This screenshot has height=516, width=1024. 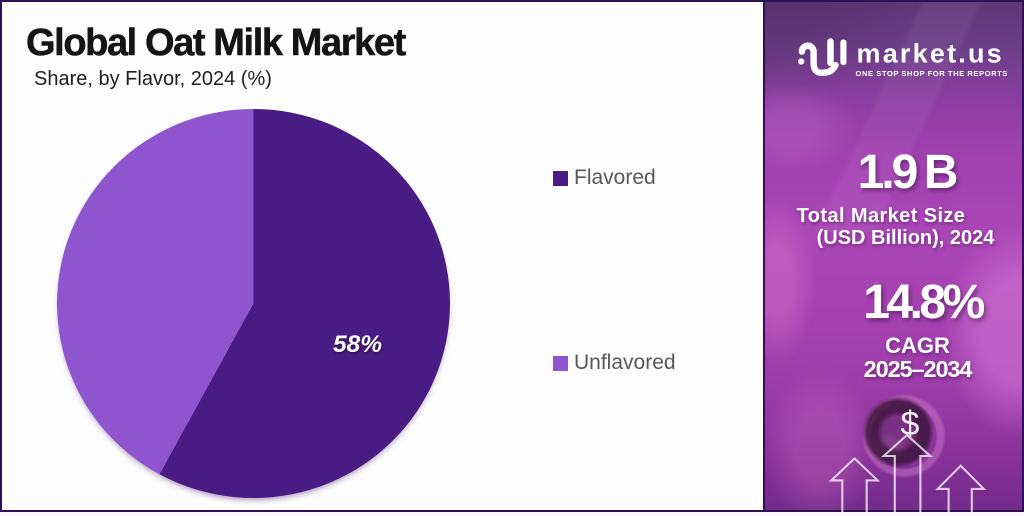 What do you see at coordinates (932, 73) in the screenshot?
I see `svg-text: ONE STOP SHOP FOR THE REPORTS` at bounding box center [932, 73].